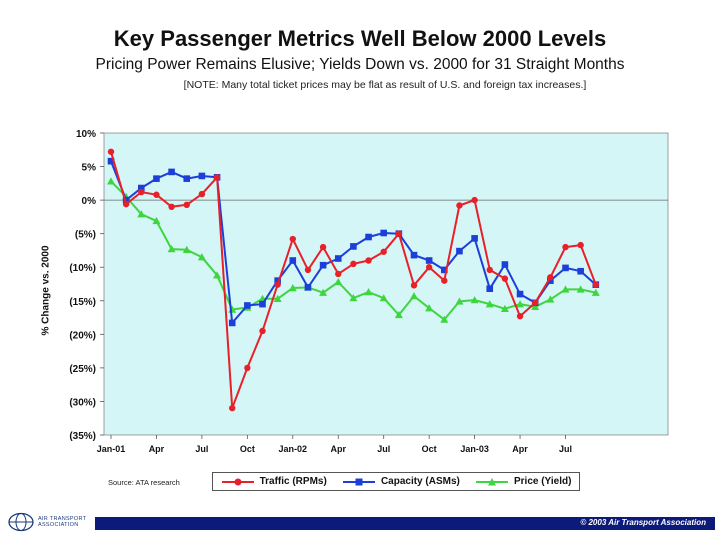  Describe the element at coordinates (420, 481) in the screenshot. I see `legend-label-capacity: Capacity (ASMs)` at that location.